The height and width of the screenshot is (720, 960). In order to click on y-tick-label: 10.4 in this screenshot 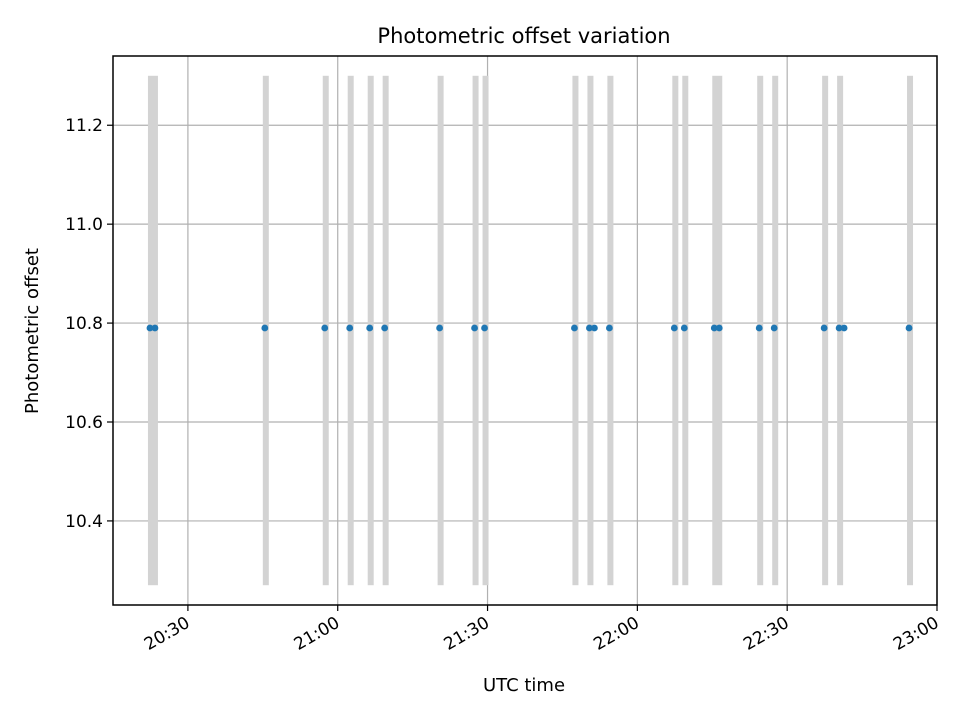, I will do `click(84, 522)`.